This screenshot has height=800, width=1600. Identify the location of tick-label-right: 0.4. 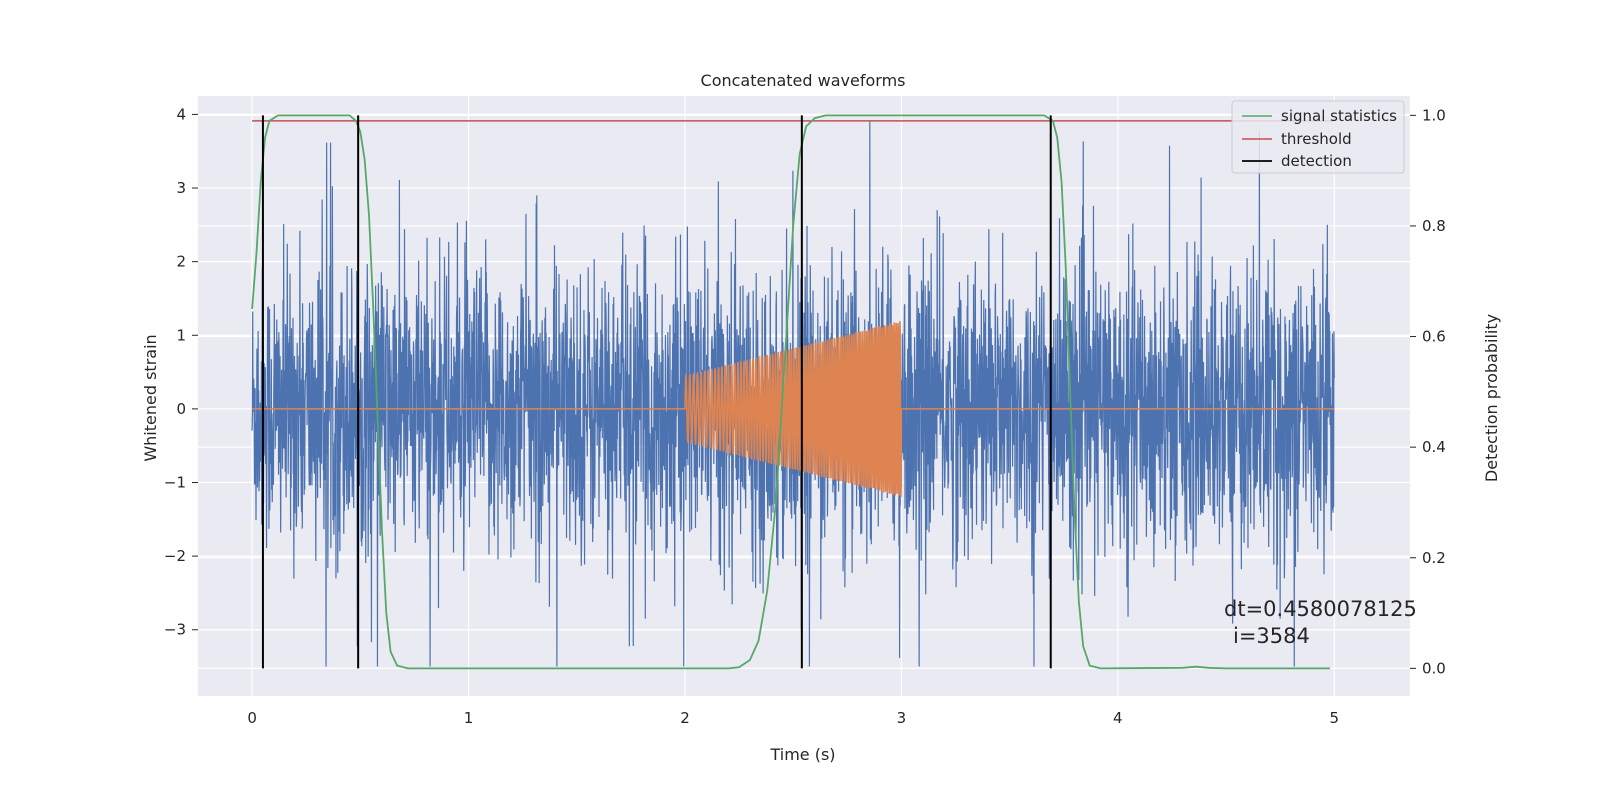
(1434, 447).